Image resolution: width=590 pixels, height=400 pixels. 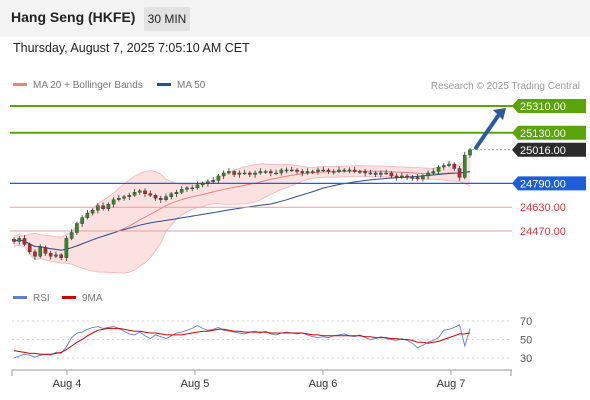 I want to click on timeframe-button: 30 MIN, so click(x=167, y=19).